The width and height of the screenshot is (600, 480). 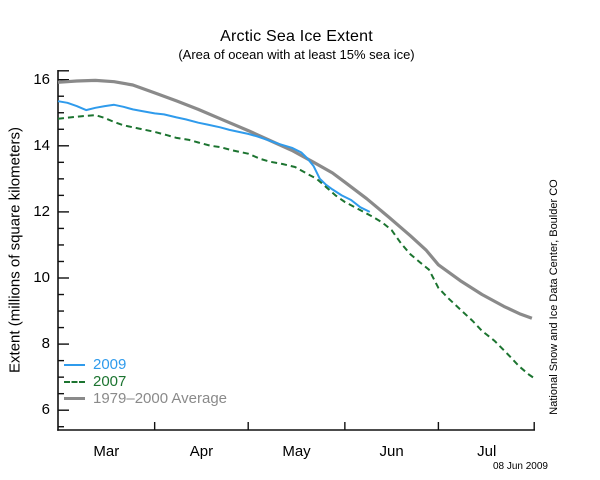 I want to click on y-tick-label-10: 10, so click(x=41, y=277).